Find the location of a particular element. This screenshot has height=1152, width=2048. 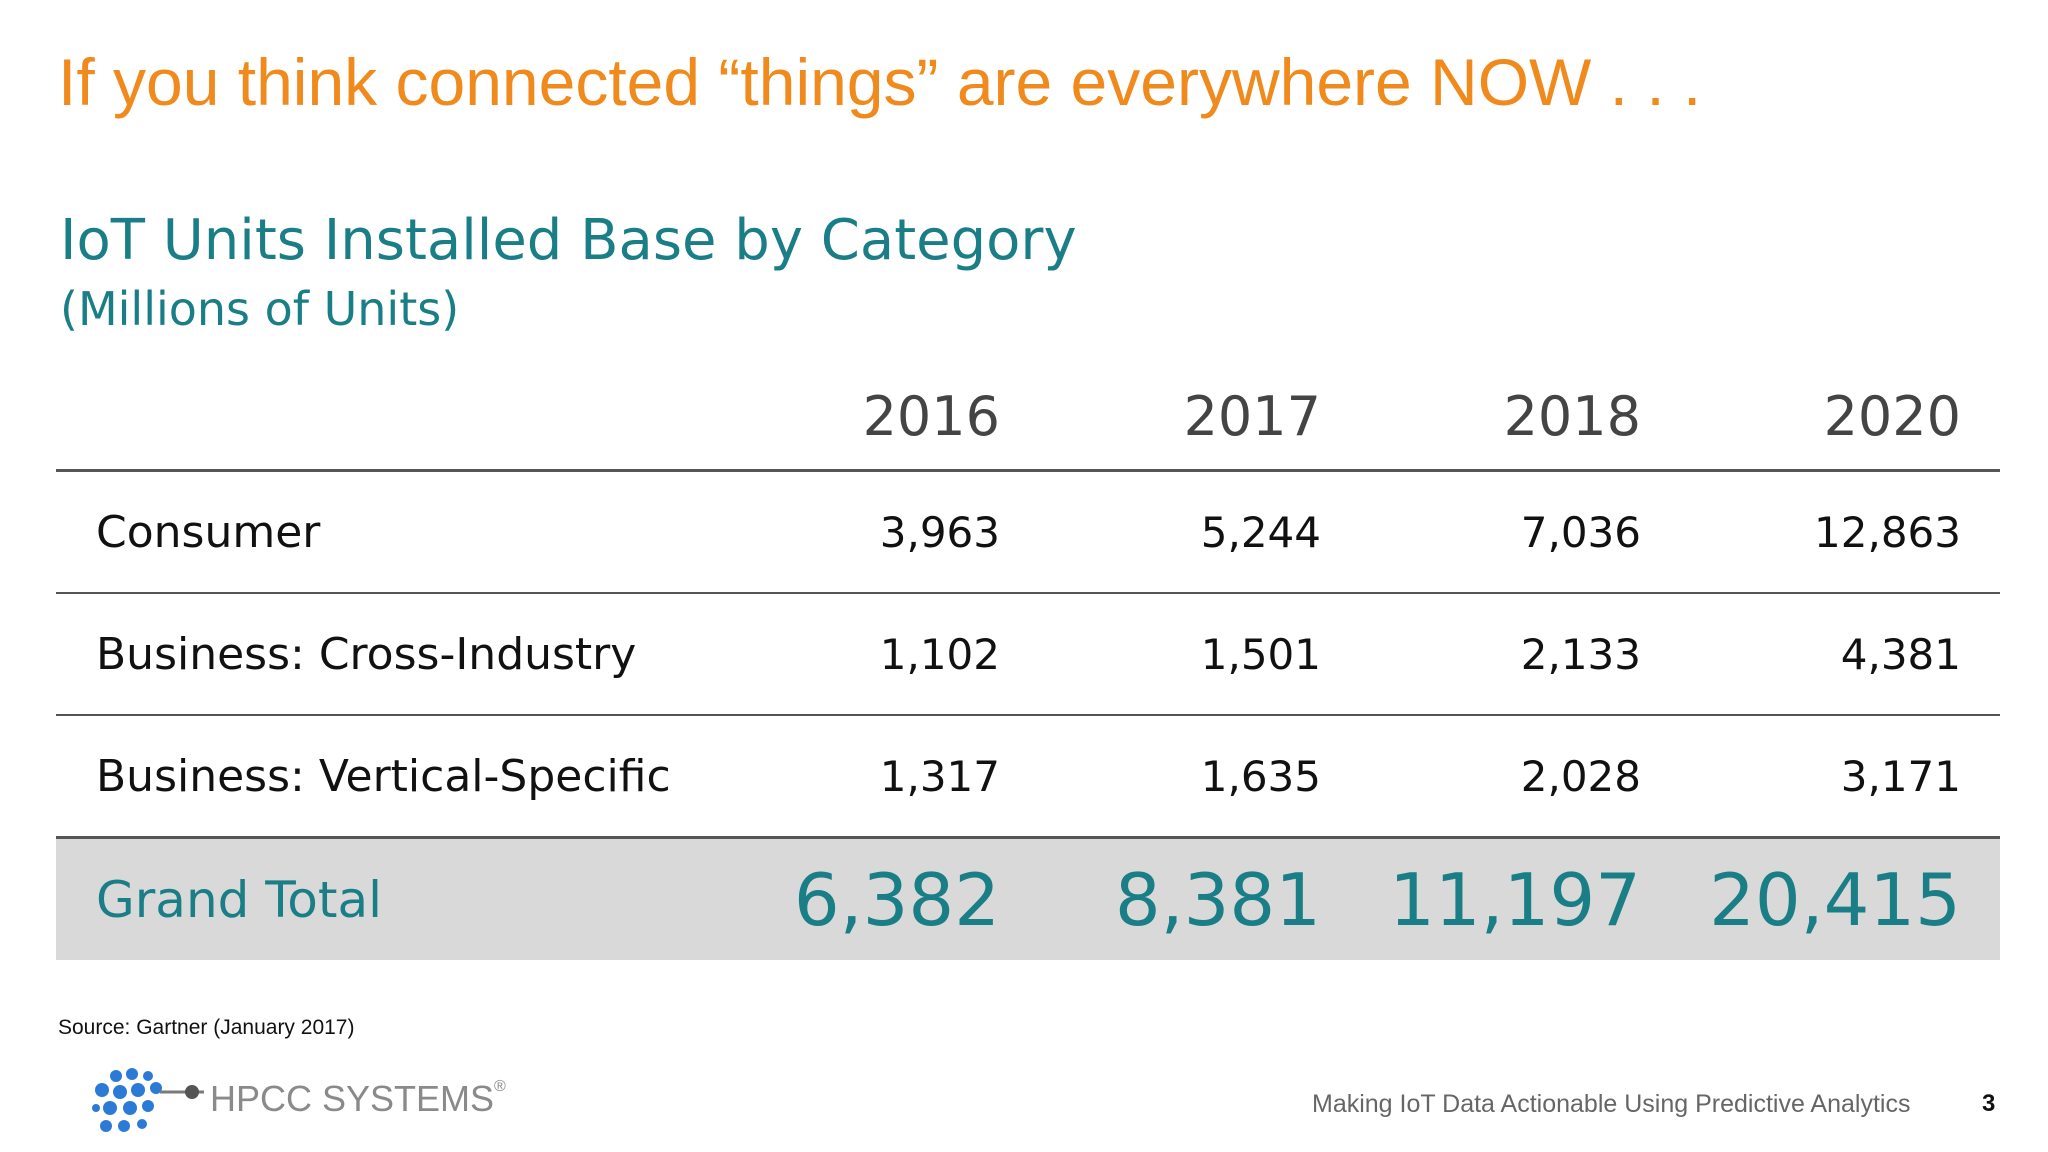

page-number: 3 is located at coordinates (1989, 1103).